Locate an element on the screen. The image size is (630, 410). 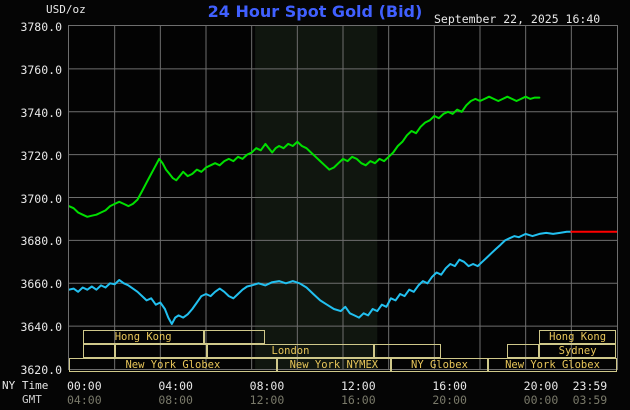
page-title: 24 Hour Spot Gold (Bid) is located at coordinates (315, 11).